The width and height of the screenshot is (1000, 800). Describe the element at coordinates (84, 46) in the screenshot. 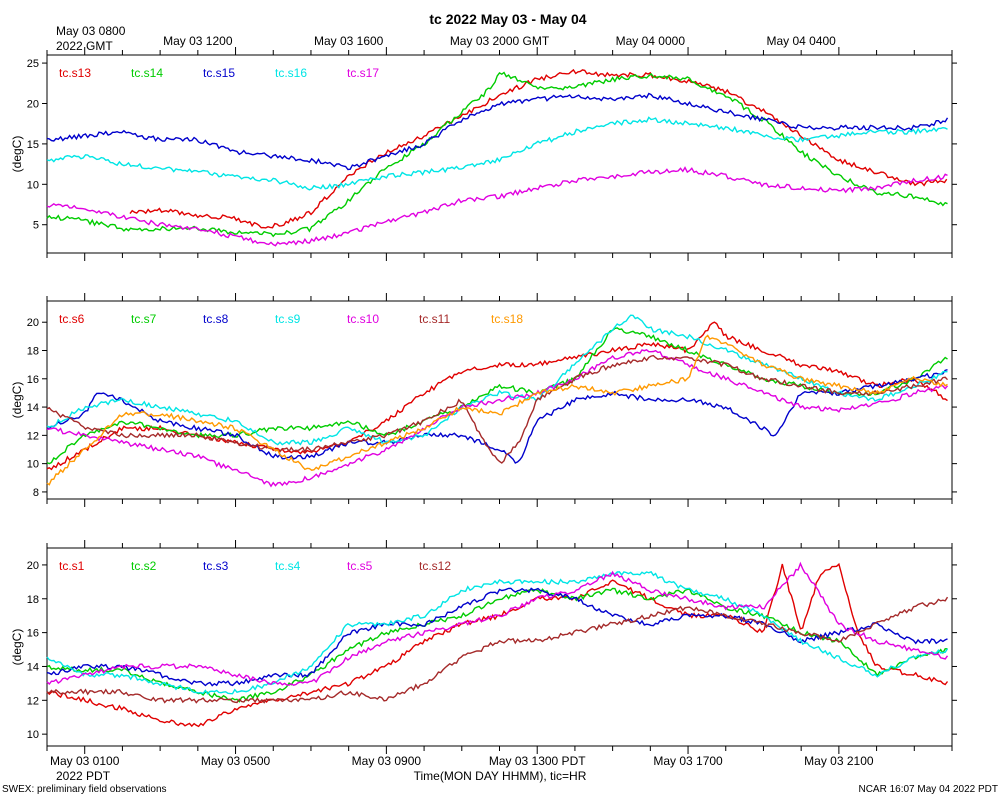

I see `top-axis-year-label: 2022 GMT` at that location.